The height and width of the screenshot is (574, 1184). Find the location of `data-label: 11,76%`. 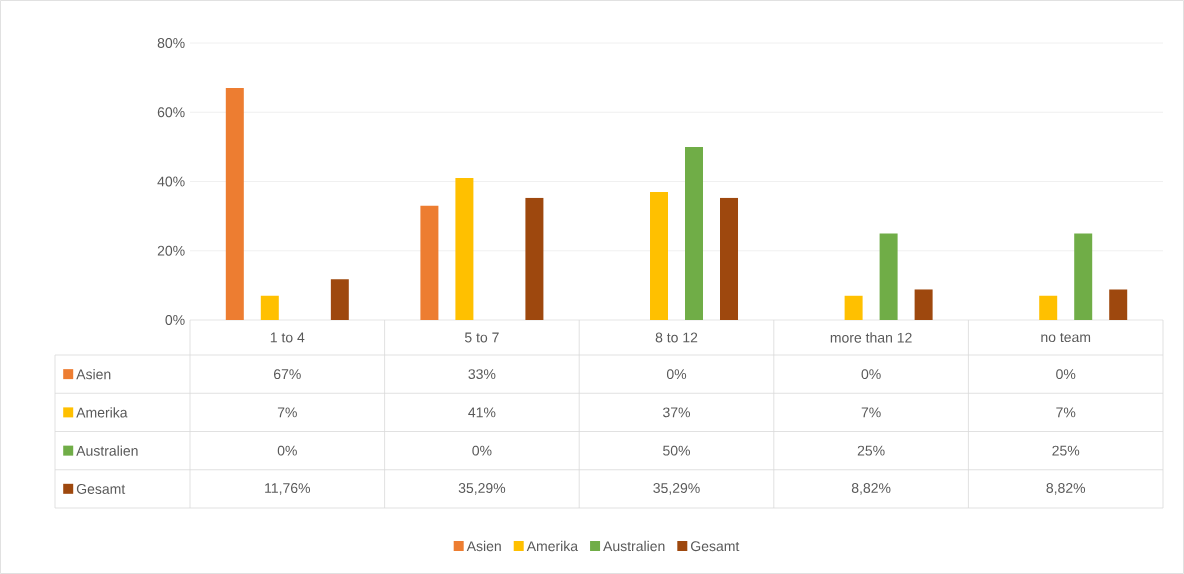

data-label: 11,76% is located at coordinates (288, 489).